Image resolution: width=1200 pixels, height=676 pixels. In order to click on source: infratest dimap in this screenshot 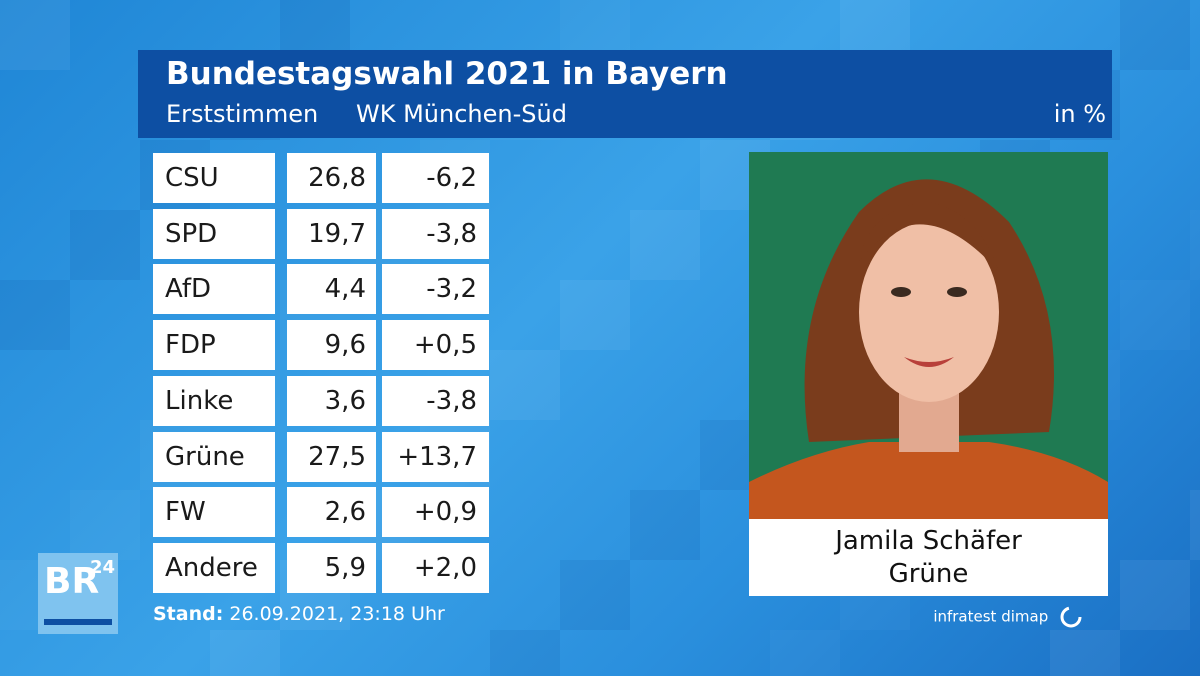, I will do `click(1008, 617)`.